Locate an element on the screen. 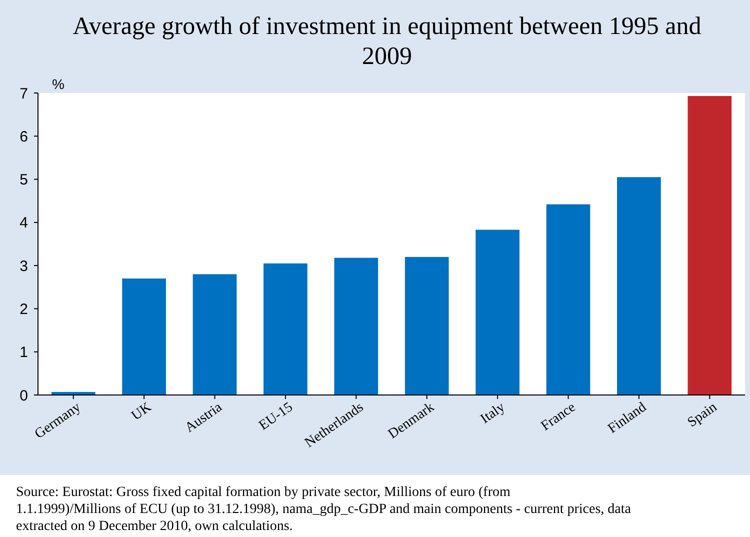 The width and height of the screenshot is (750, 537). y-tick-label: 2 is located at coordinates (24, 309).